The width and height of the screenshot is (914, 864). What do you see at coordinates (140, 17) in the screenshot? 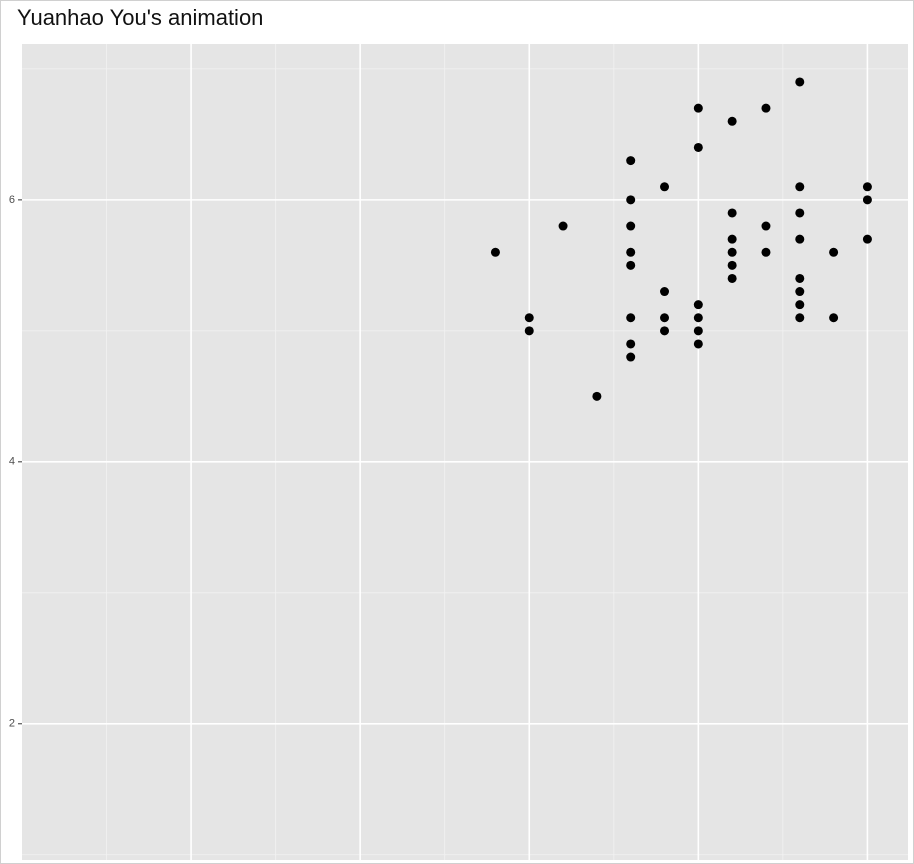
I see `chart-title: Yuanhao You's animation` at bounding box center [140, 17].